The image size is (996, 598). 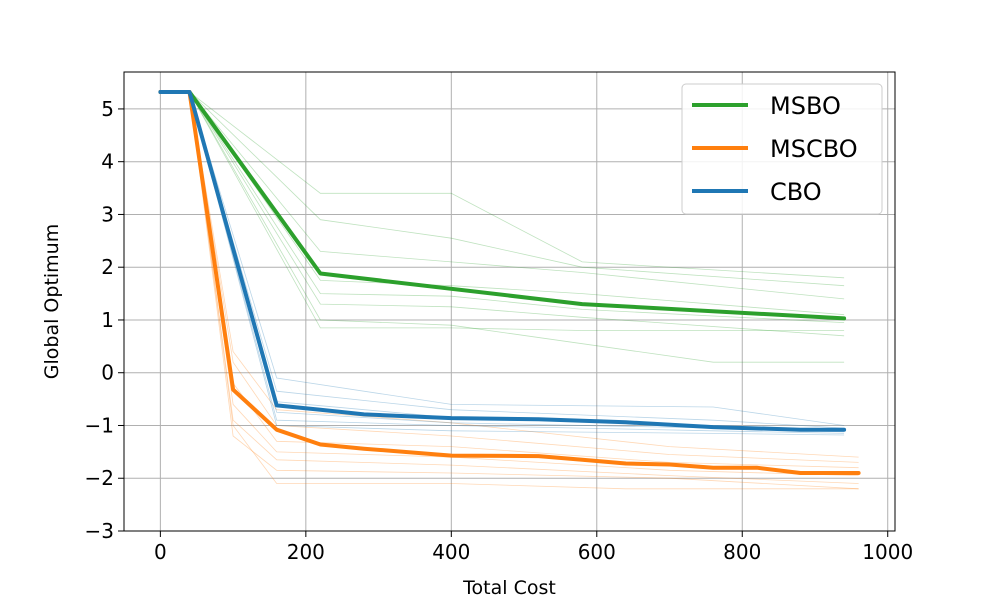 I want to click on x-tick-label: 0, so click(x=160, y=552).